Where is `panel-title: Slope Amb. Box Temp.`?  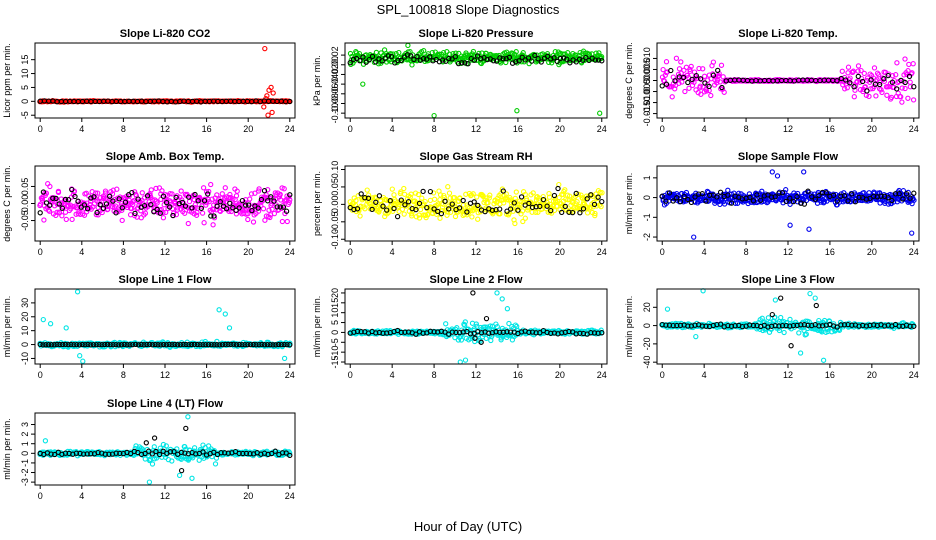 panel-title: Slope Amb. Box Temp. is located at coordinates (165, 157).